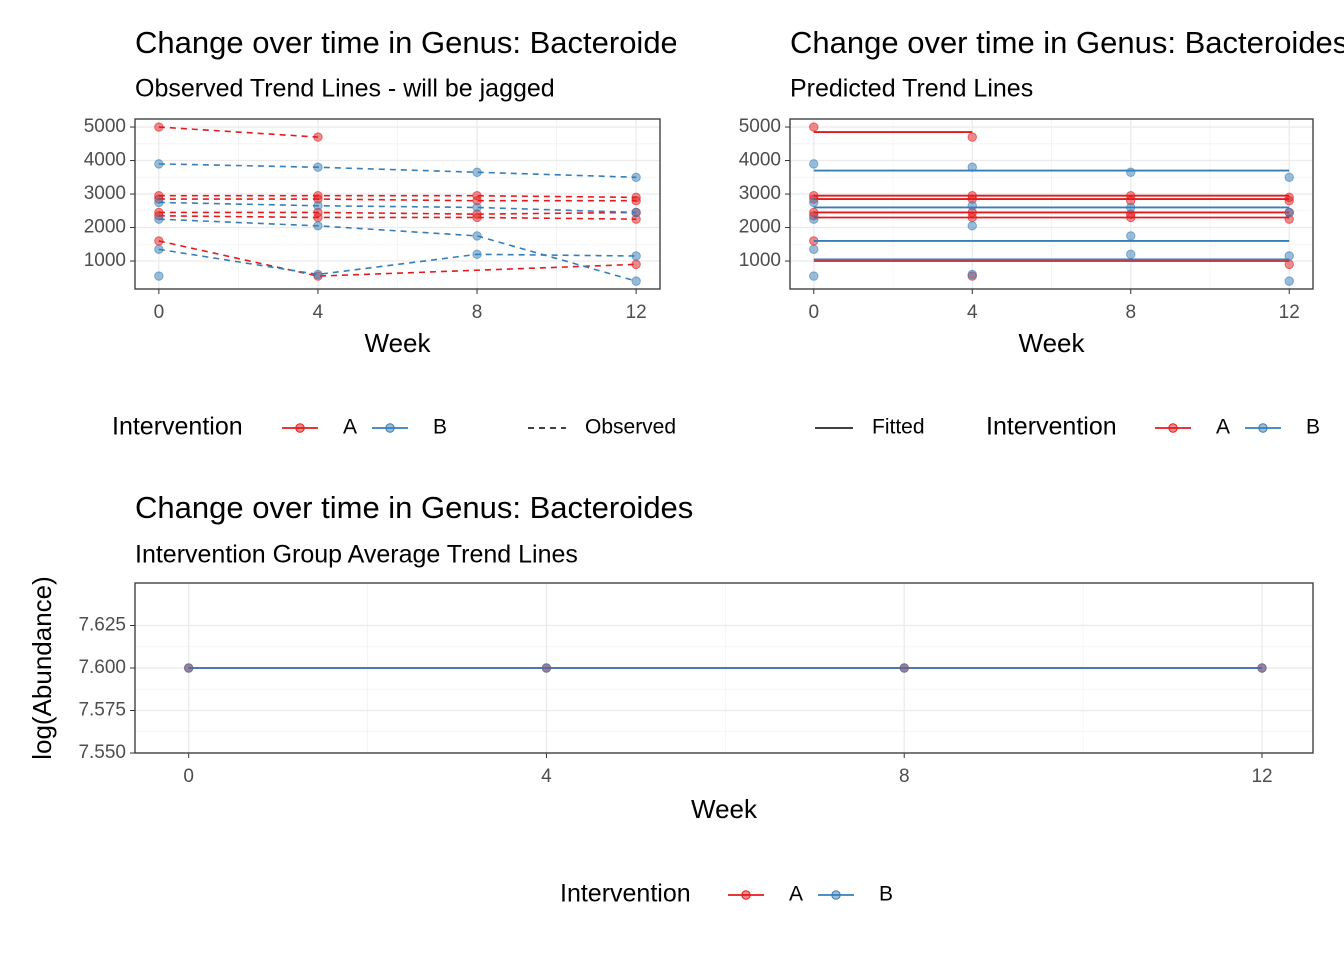 This screenshot has height=960, width=1344. I want to click on y-tick-label: 1000, so click(105, 260).